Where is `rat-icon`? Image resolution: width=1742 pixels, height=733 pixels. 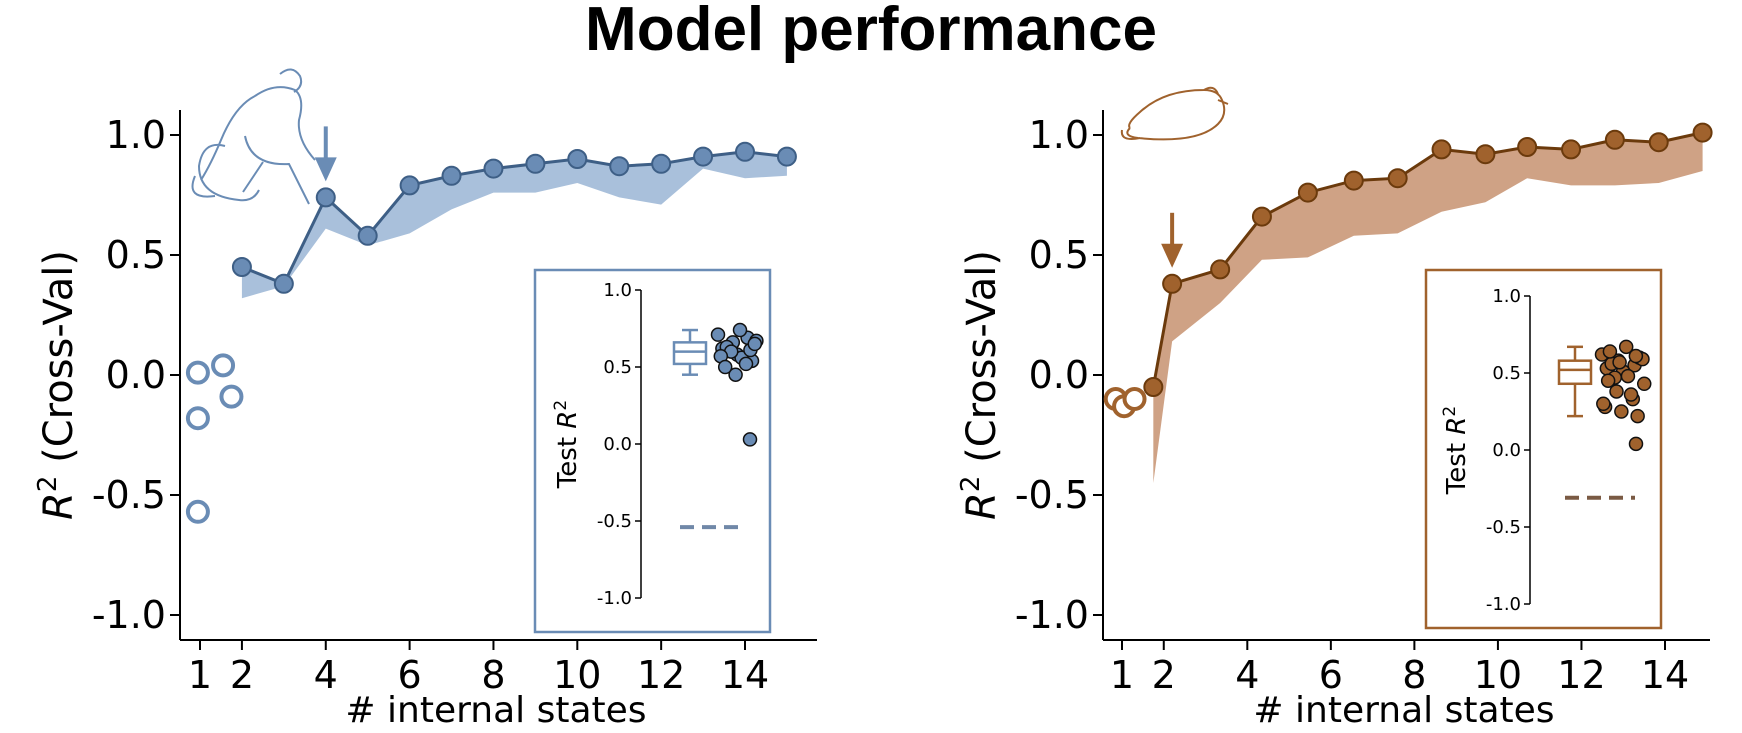
rat-icon is located at coordinates (1174, 113).